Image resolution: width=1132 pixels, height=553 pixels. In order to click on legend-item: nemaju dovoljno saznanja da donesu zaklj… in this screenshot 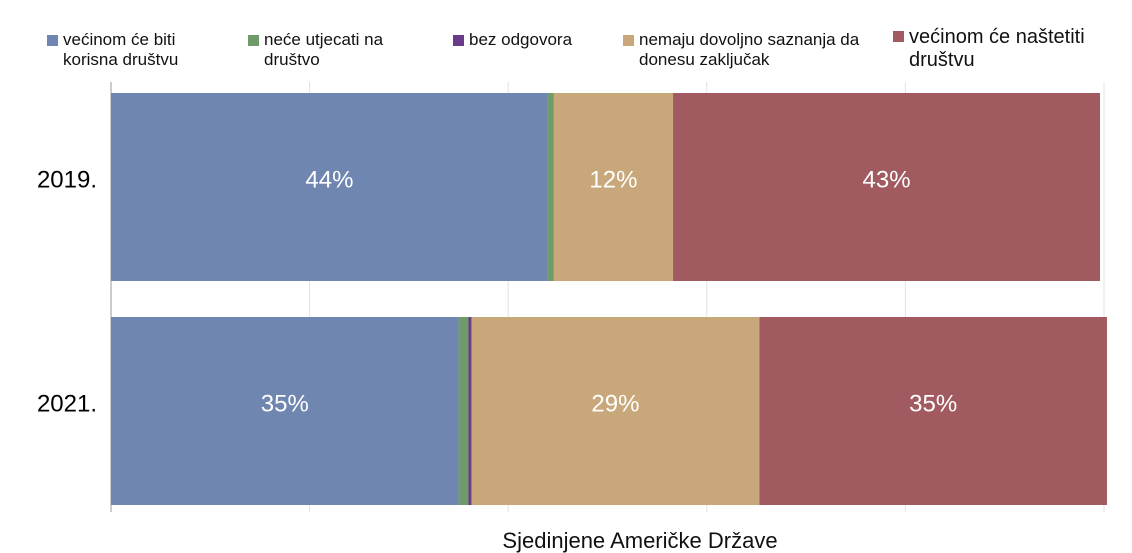, I will do `click(748, 50)`.